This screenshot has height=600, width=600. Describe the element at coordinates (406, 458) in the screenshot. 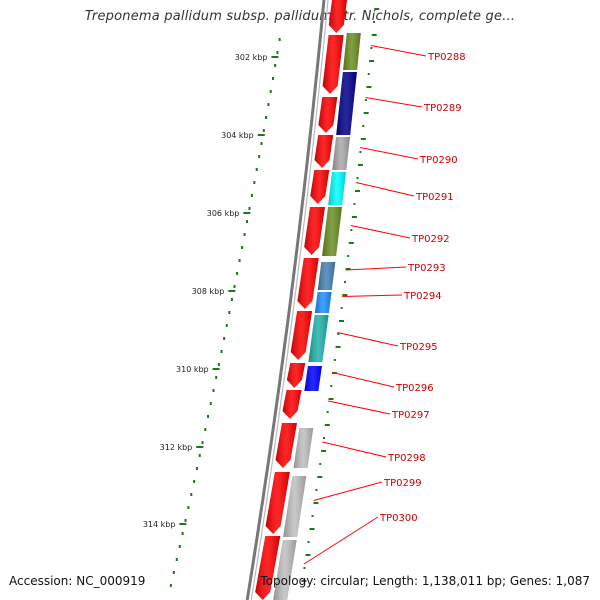

I see `gene-label: TP0298` at that location.